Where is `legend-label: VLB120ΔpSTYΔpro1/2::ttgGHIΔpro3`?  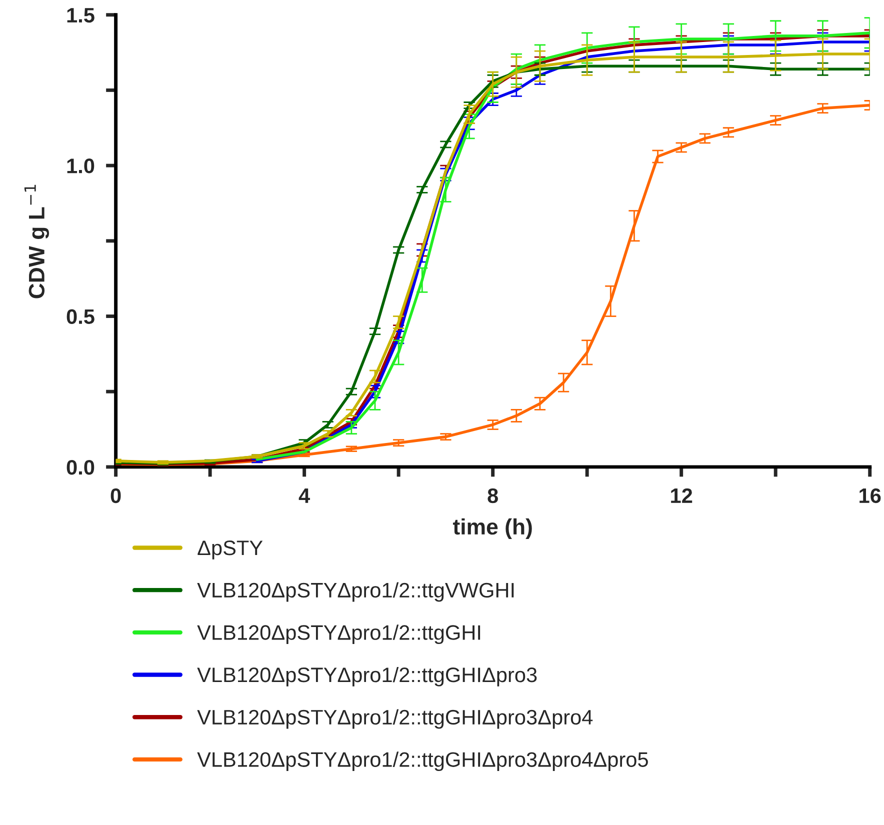
legend-label: VLB120ΔpSTYΔpro1/2::ttgGHIΔpro3 is located at coordinates (367, 676).